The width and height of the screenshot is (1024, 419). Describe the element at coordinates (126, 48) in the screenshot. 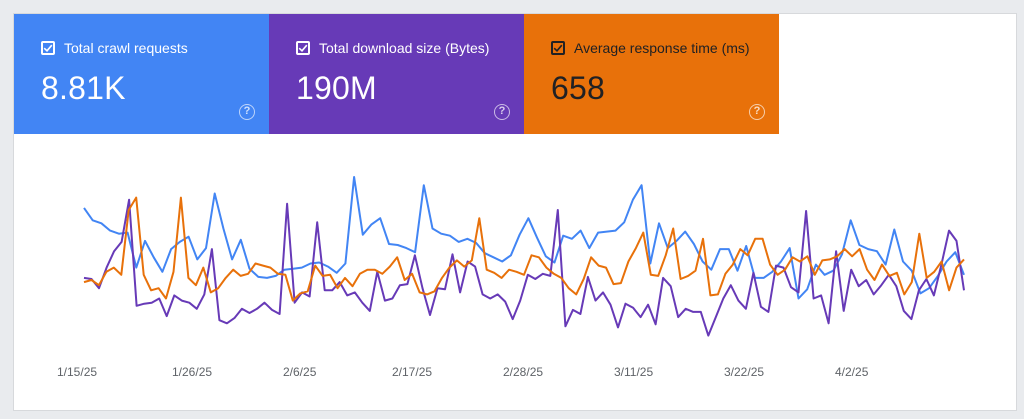

I see `tile-label: Total crawl requests` at that location.